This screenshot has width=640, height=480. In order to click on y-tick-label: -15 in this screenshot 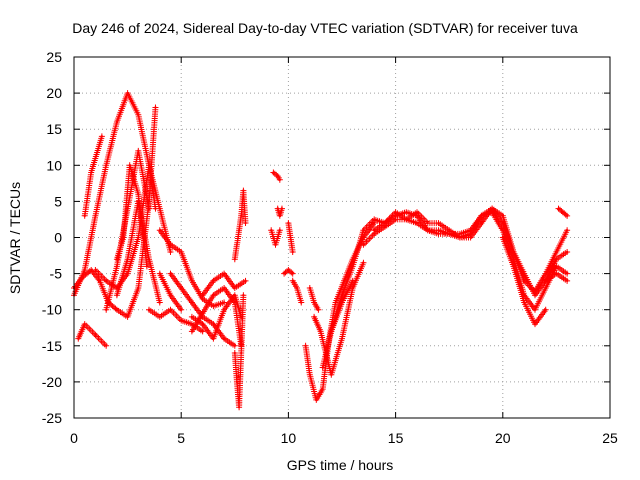, I will do `click(52, 346)`.